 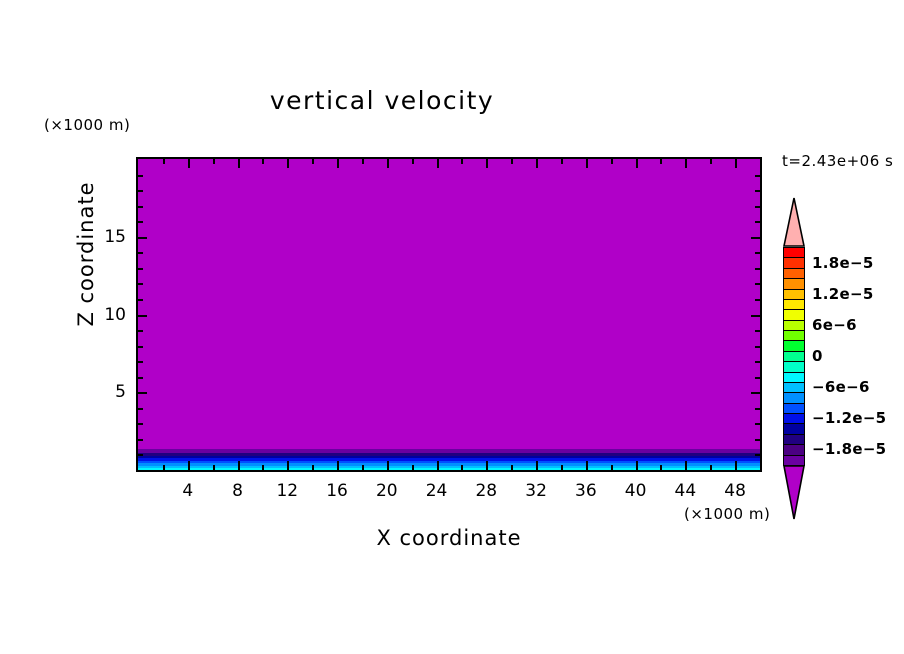 What do you see at coordinates (838, 161) in the screenshot?
I see `time-annotation: t=2.43e+06 s` at bounding box center [838, 161].